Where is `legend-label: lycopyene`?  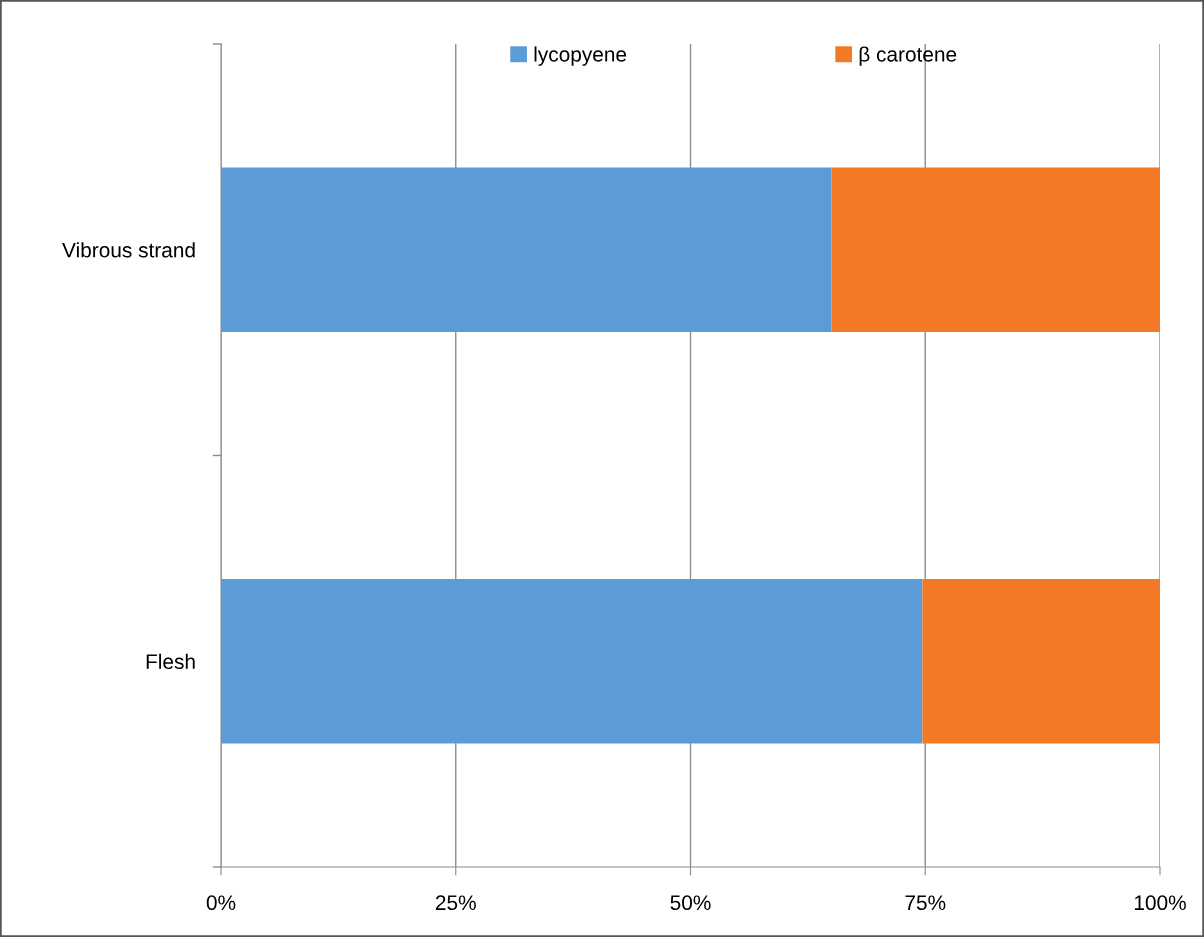 legend-label: lycopyene is located at coordinates (580, 56).